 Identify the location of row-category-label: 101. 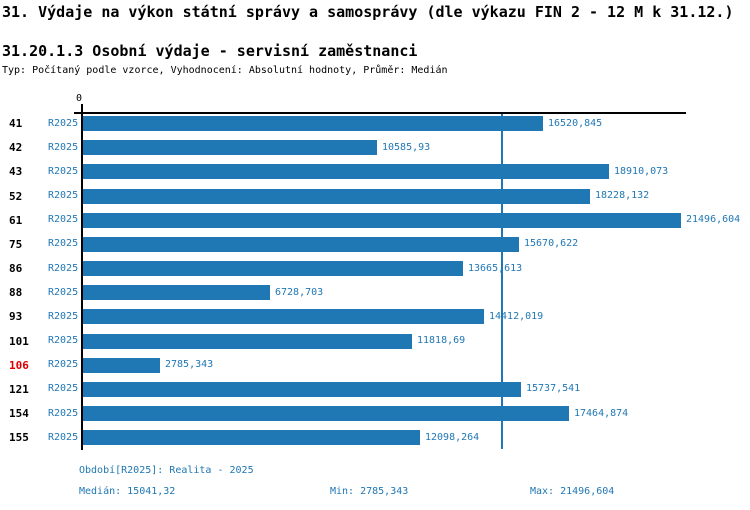
(19, 341).